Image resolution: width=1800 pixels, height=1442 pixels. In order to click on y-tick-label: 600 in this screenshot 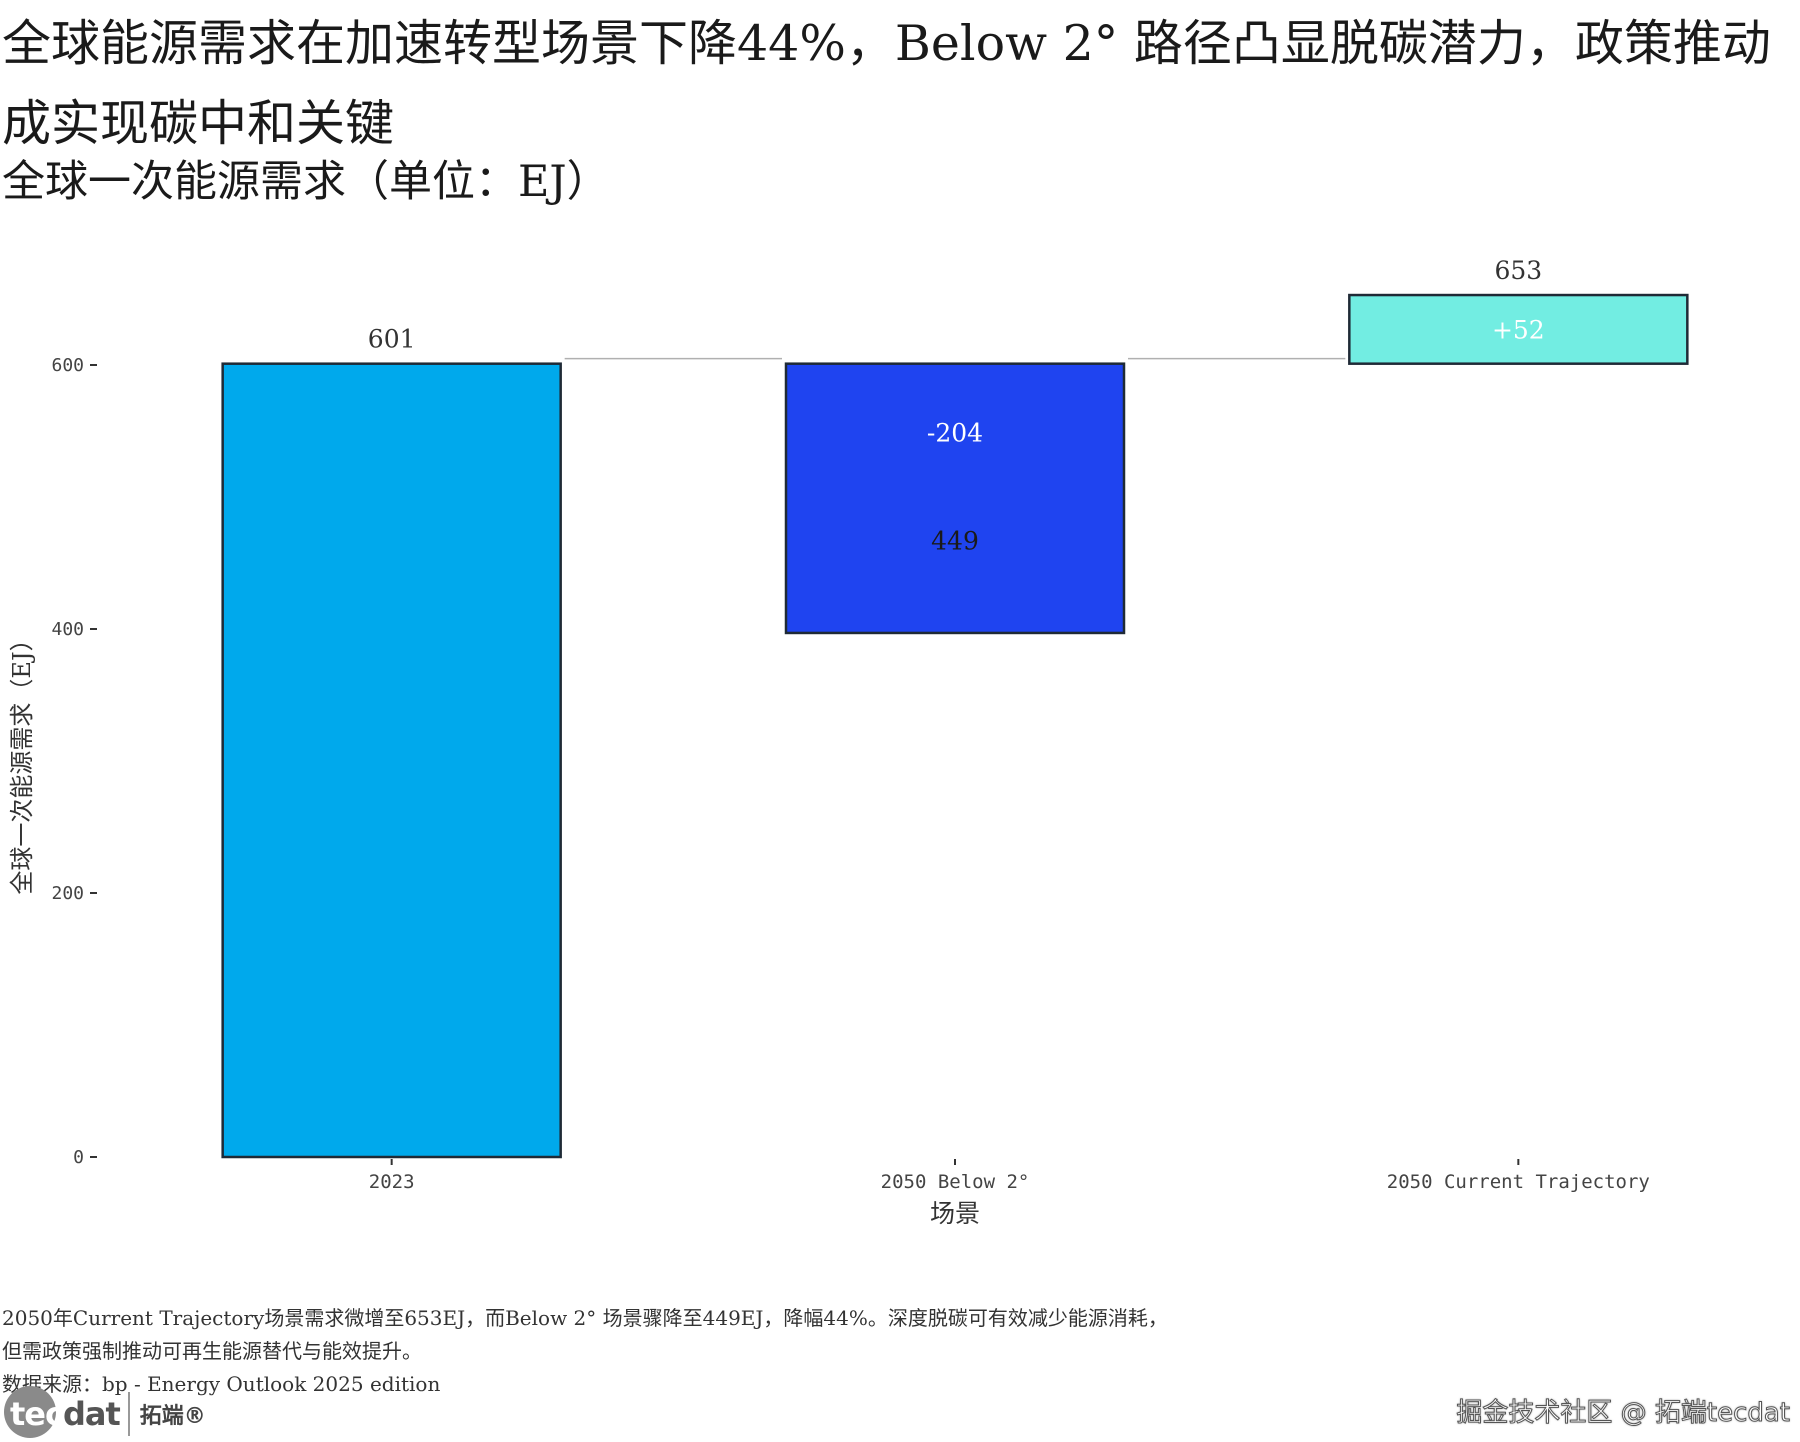, I will do `click(67, 365)`.